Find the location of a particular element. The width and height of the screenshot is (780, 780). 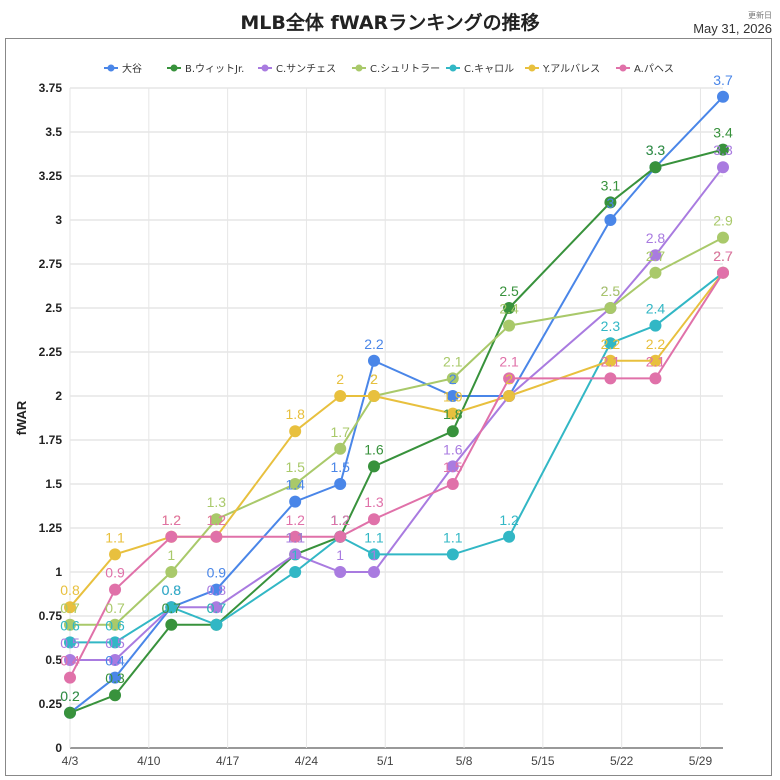

y-axis-title: fWAR is located at coordinates (21, 417).